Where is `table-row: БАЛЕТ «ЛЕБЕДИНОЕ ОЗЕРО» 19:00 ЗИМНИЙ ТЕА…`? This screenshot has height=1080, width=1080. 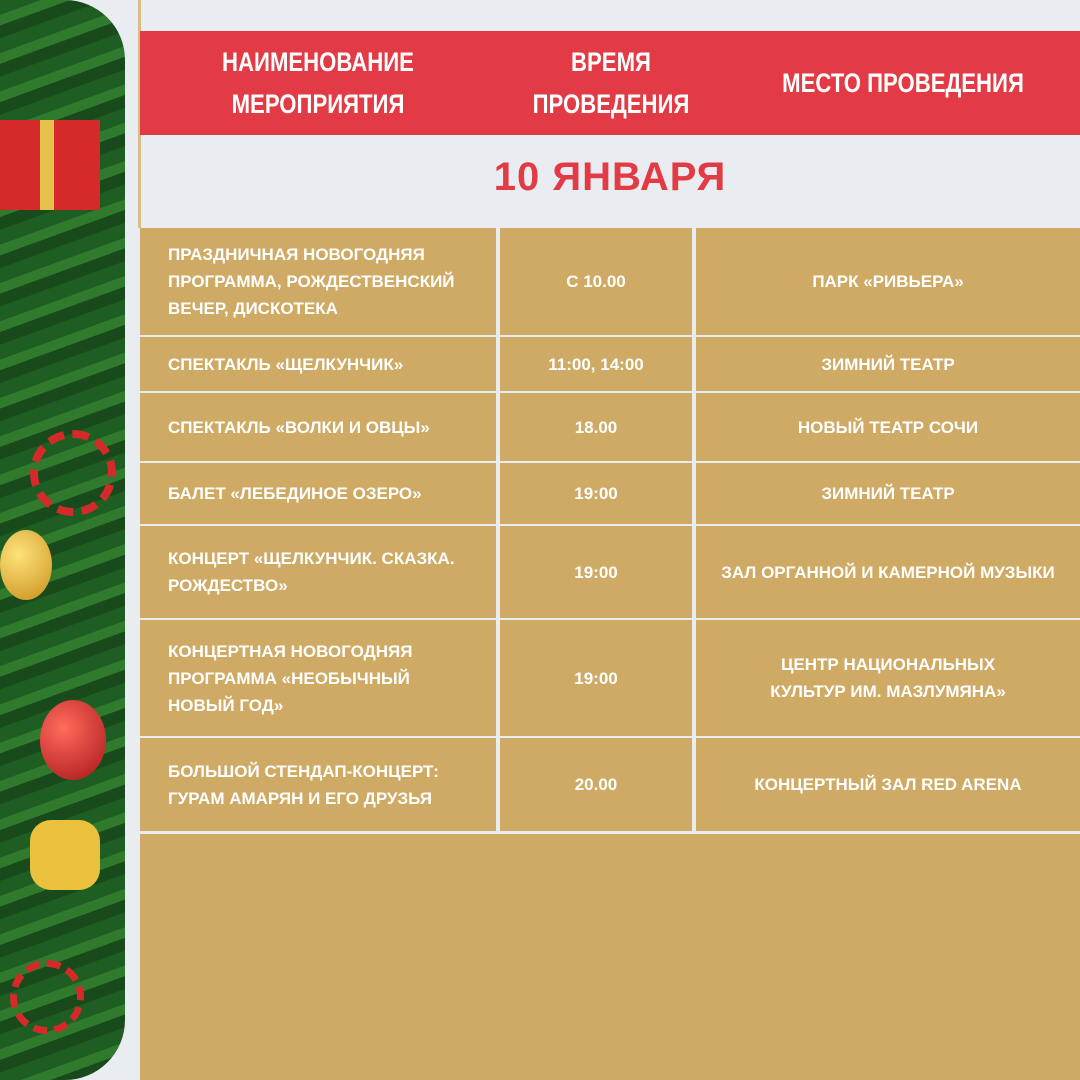
table-row: БАЛЕТ «ЛЕБЕДИНОЕ ОЗЕРО» 19:00 ЗИМНИЙ ТЕА… is located at coordinates (610, 493).